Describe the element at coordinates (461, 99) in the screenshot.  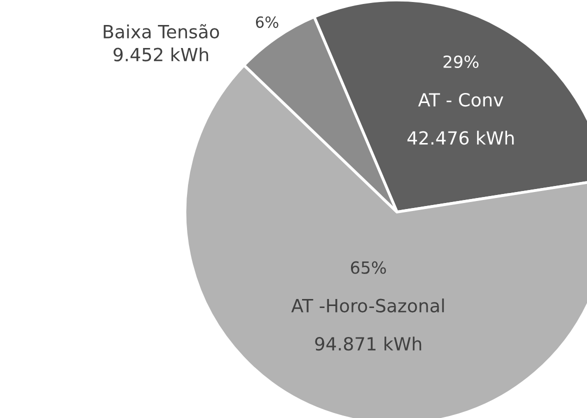
I see `slice-label: AT - Conv` at that location.